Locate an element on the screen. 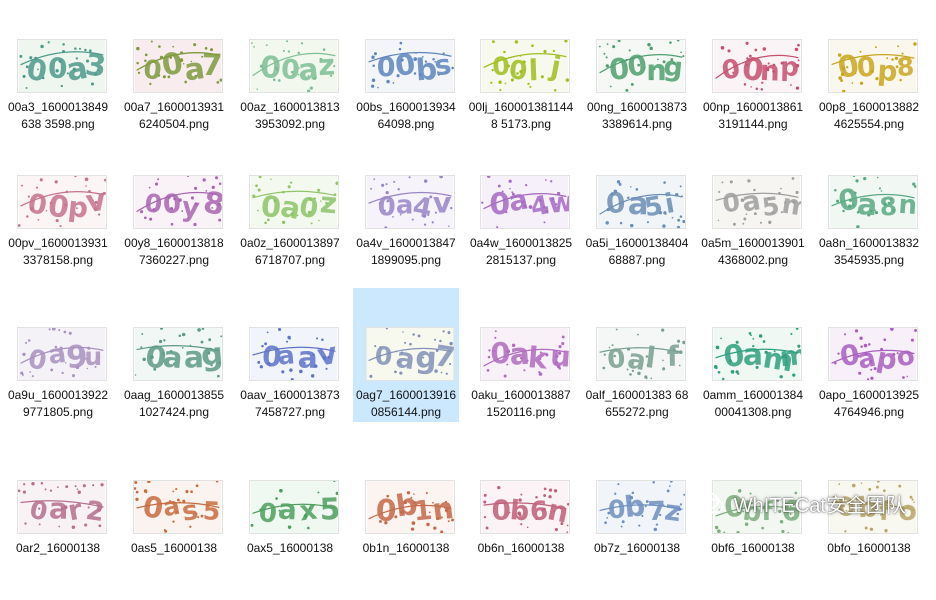 The height and width of the screenshot is (600, 936). svg-text: p is located at coordinates (789, 68).